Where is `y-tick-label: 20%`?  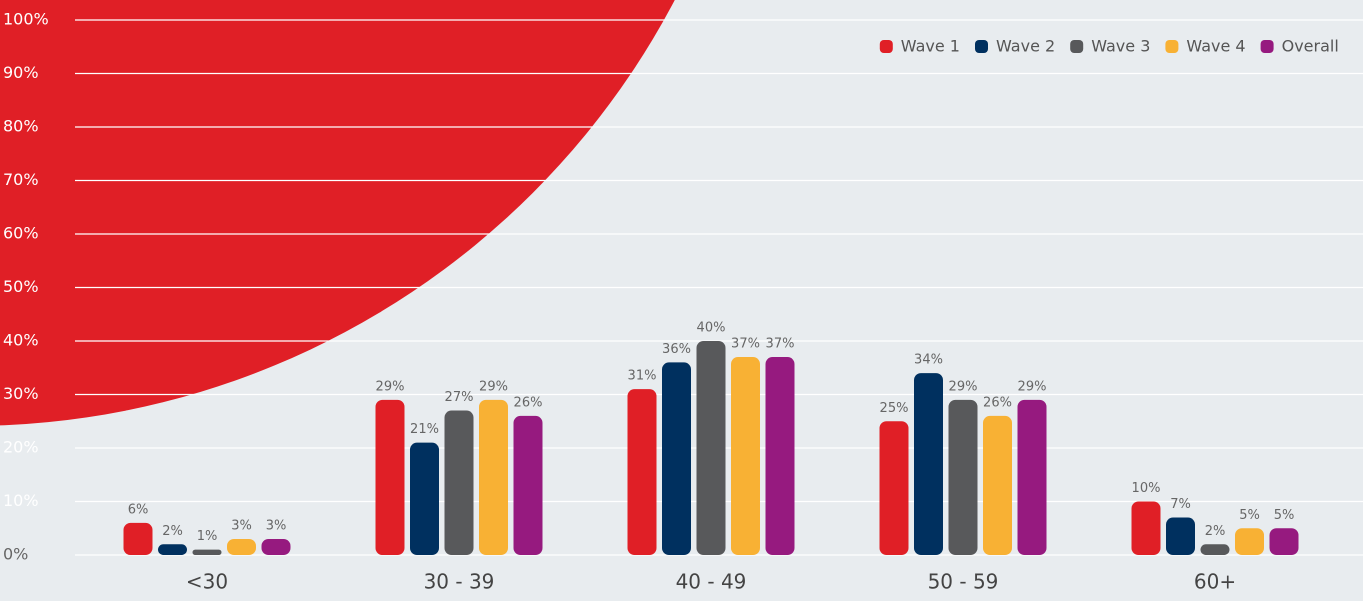
y-tick-label: 20% is located at coordinates (21, 447).